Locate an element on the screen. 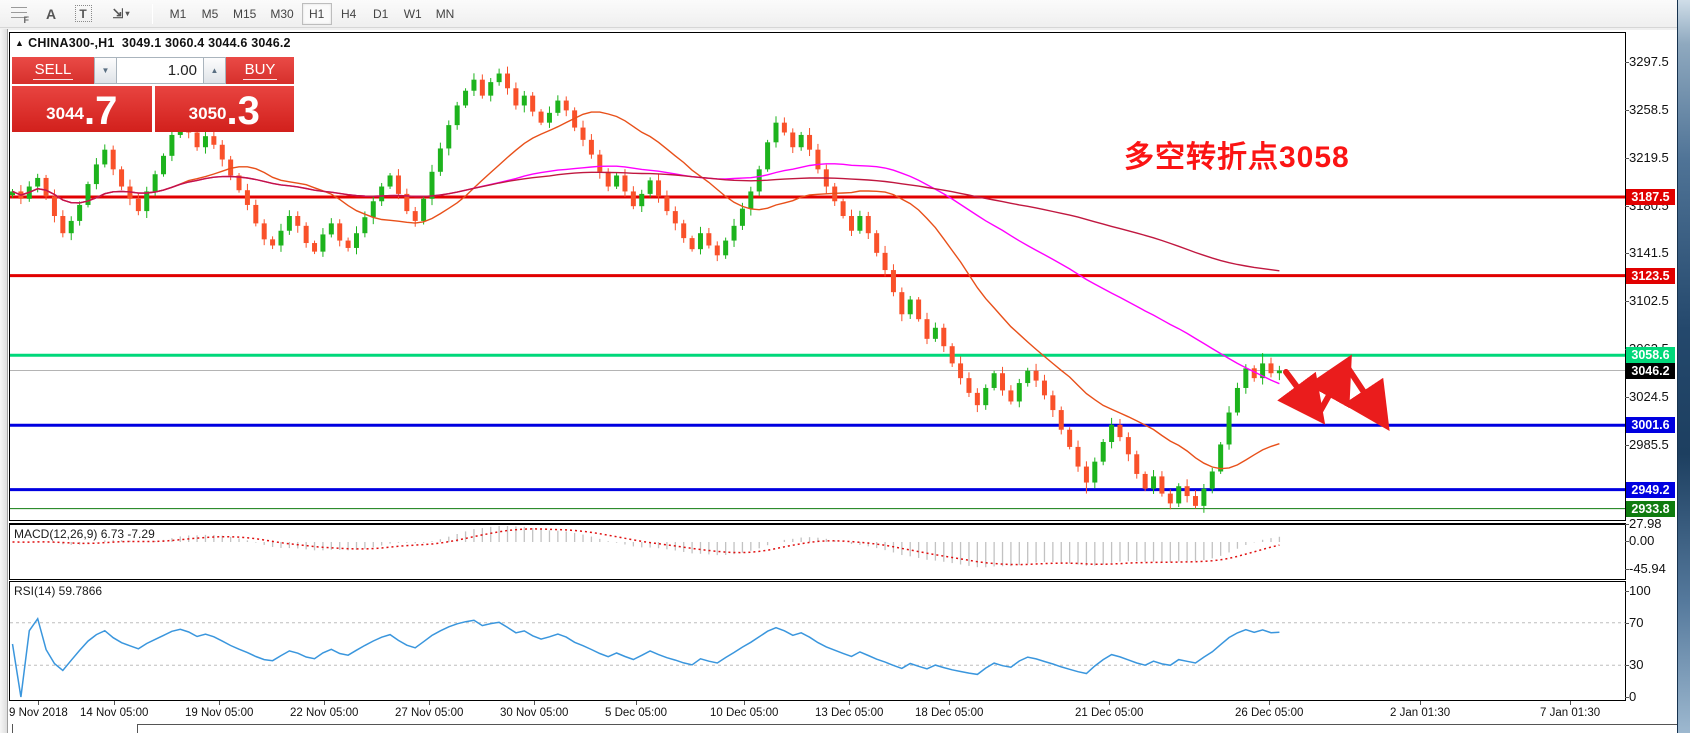 This screenshot has height=733, width=1690. trade-panel: SELL ▼ 1.00 ▲ BUY 3044.7 3050.3 is located at coordinates (153, 94).